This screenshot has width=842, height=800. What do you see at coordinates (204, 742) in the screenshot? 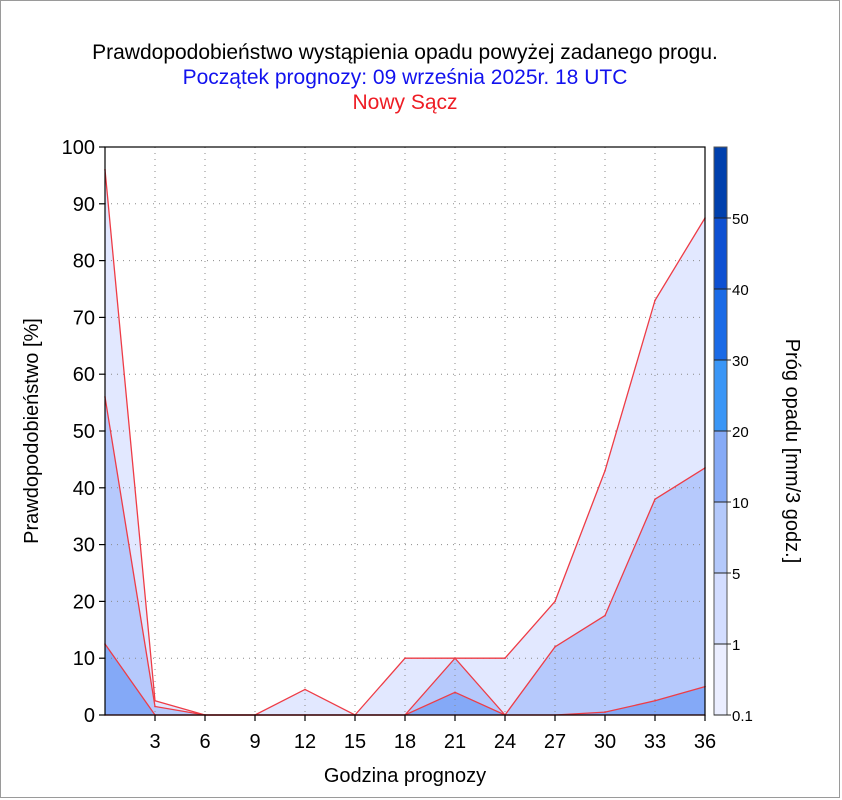
I see `x-tick-label: 6` at bounding box center [204, 742].